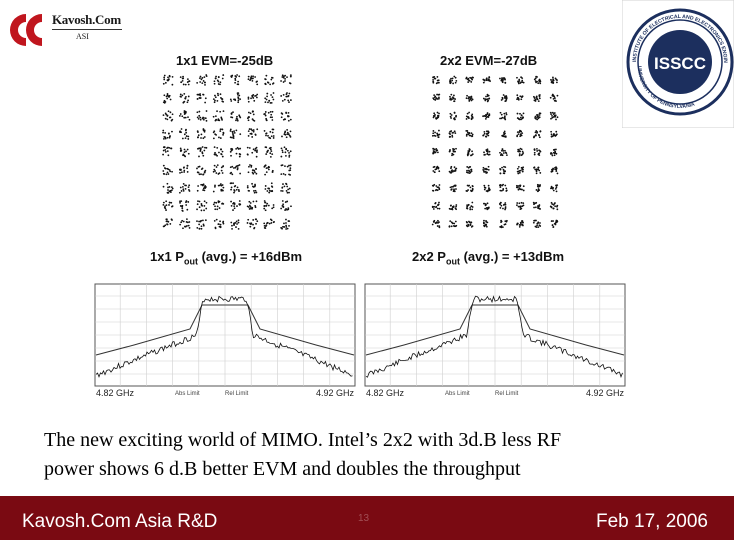  What do you see at coordinates (226, 258) in the screenshot?
I see `pout-left-title: 1x1 Pout (avg.) = +16dBm` at bounding box center [226, 258].